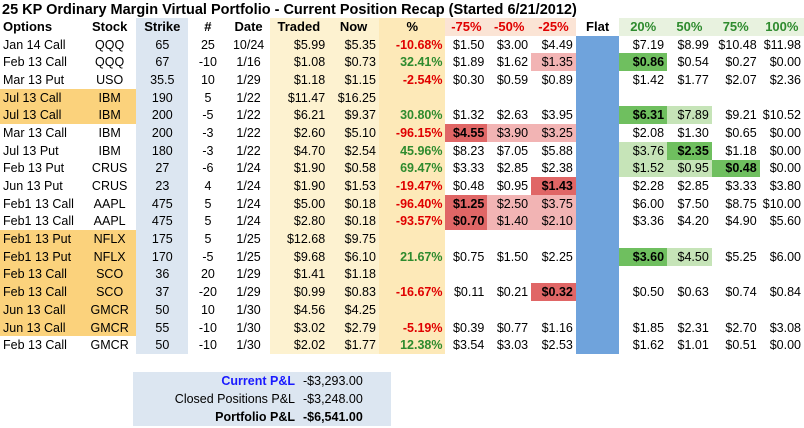  What do you see at coordinates (299, 97) in the screenshot?
I see `cell-traded: $11.47` at bounding box center [299, 97].